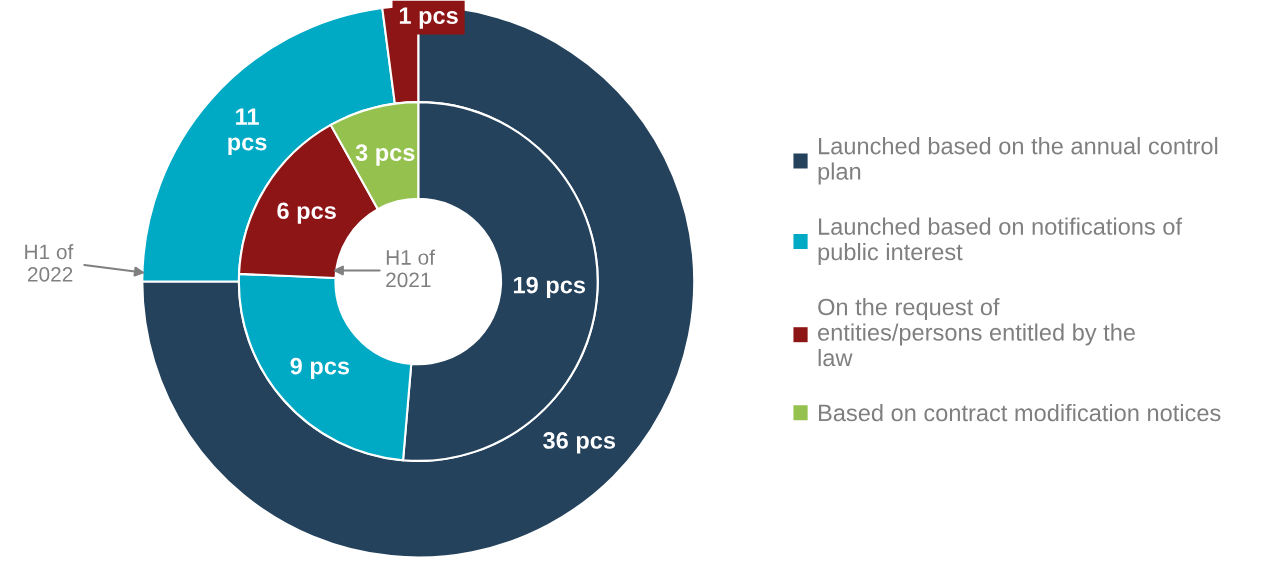 The height and width of the screenshot is (563, 1287). Describe the element at coordinates (1000, 241) in the screenshot. I see `legend-label: Launched based on notifications of public interest` at that location.